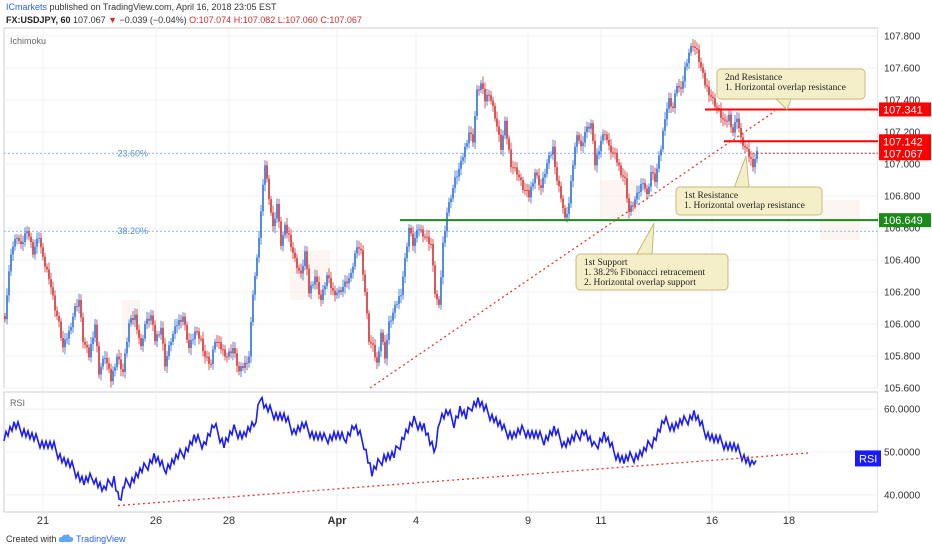 Image resolution: width=932 pixels, height=550 pixels. I want to click on price-tick-label: 106.200, so click(902, 293).